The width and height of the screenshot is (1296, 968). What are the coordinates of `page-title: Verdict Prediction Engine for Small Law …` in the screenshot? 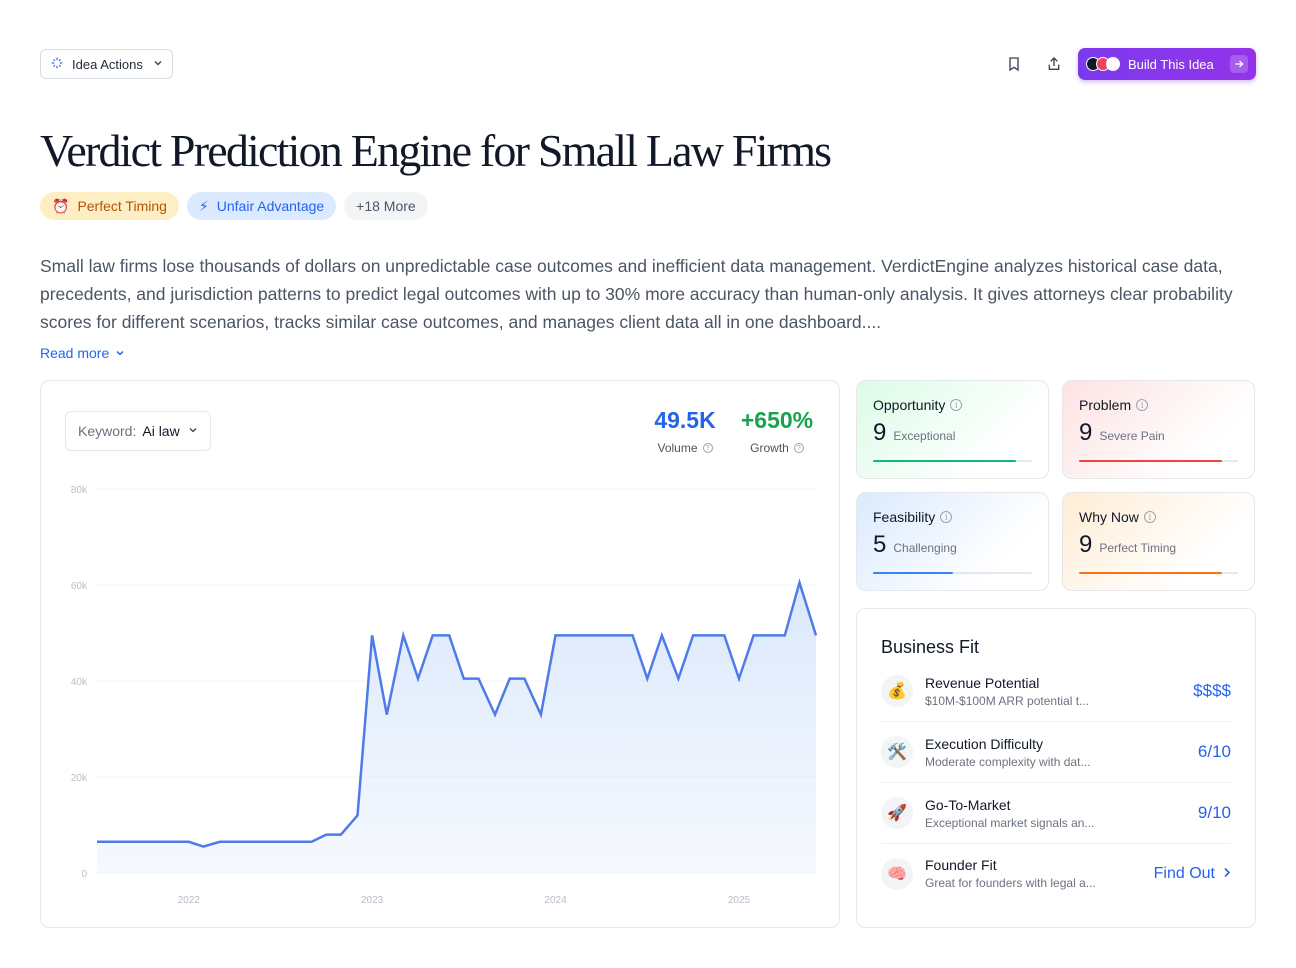 It's located at (436, 150).